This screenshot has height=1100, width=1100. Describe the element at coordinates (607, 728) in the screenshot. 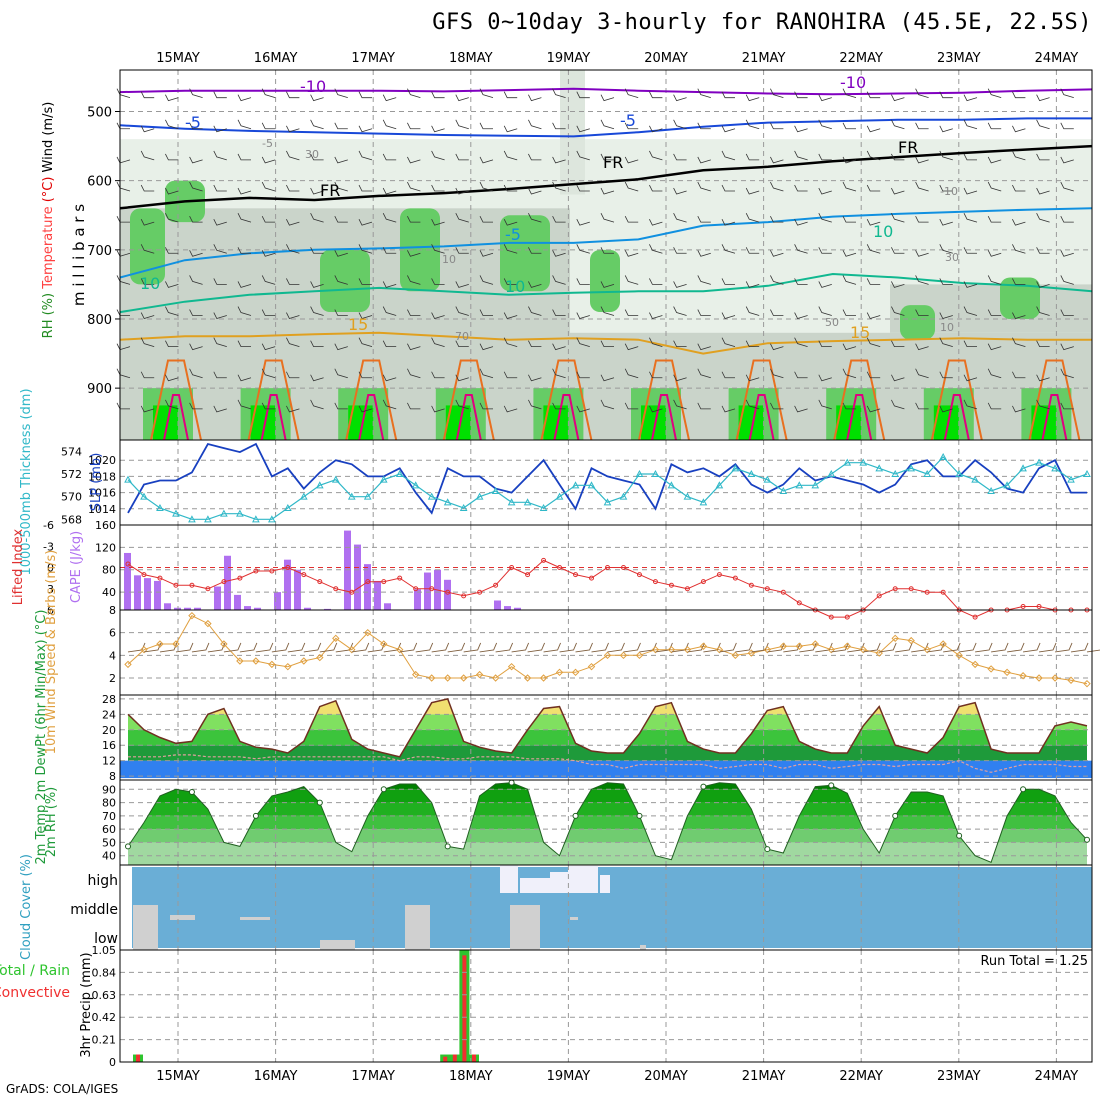

I see `temperature-line` at that location.